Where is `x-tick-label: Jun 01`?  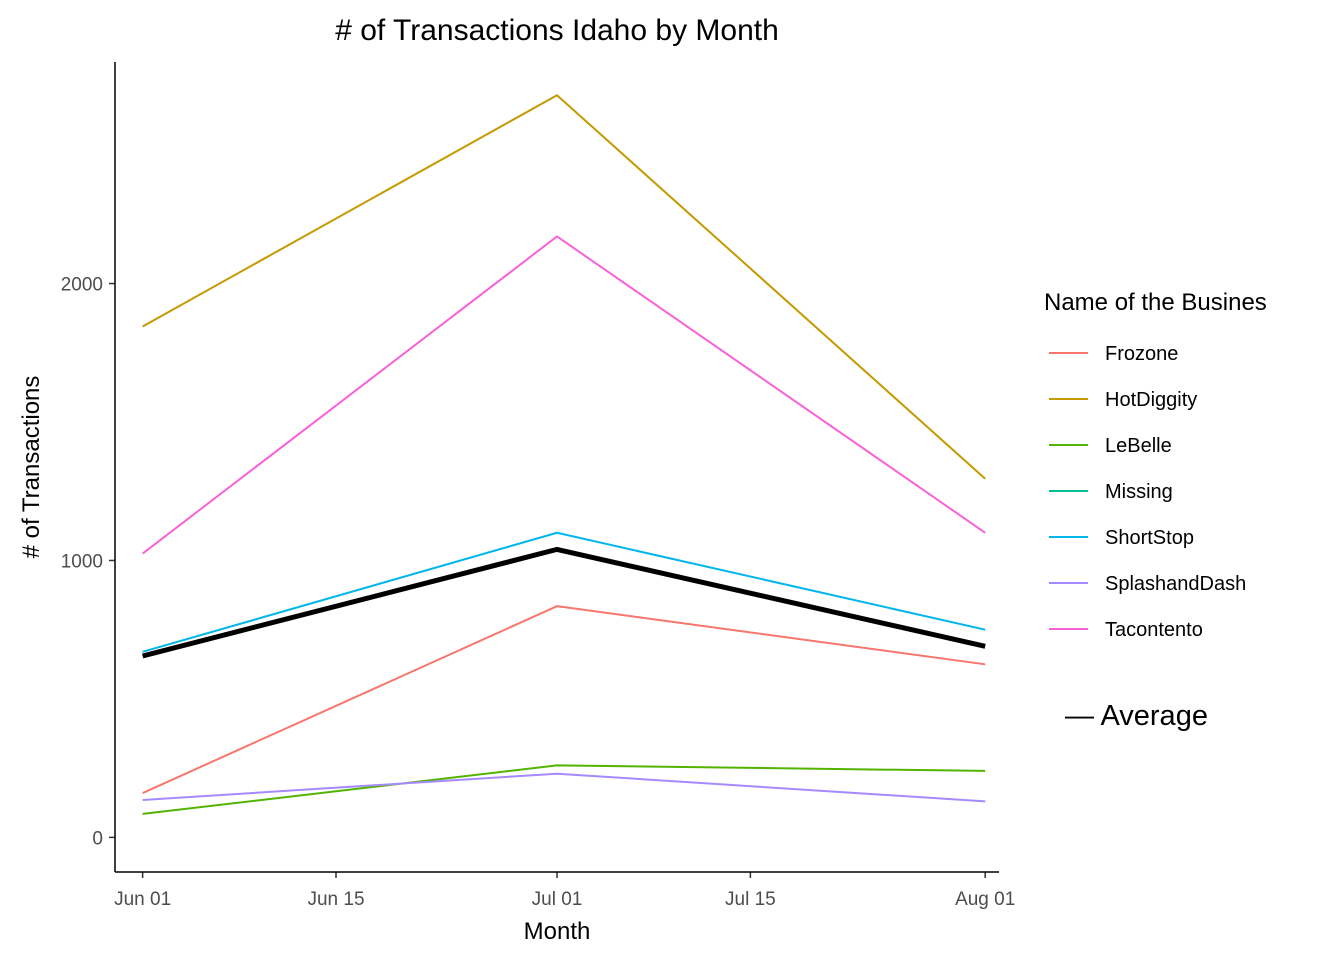
x-tick-label: Jun 01 is located at coordinates (142, 899).